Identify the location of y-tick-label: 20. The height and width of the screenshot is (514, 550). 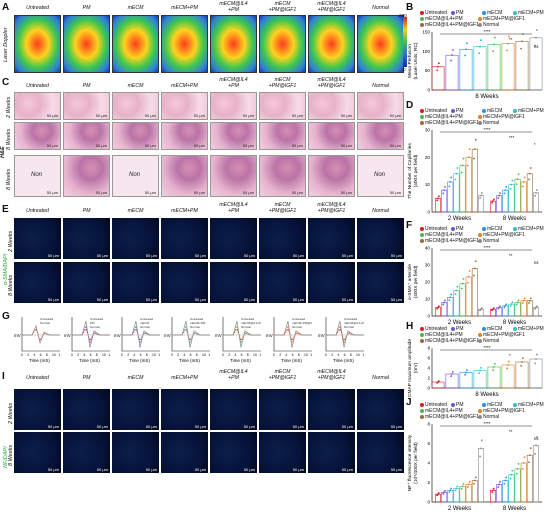
(428, 157).